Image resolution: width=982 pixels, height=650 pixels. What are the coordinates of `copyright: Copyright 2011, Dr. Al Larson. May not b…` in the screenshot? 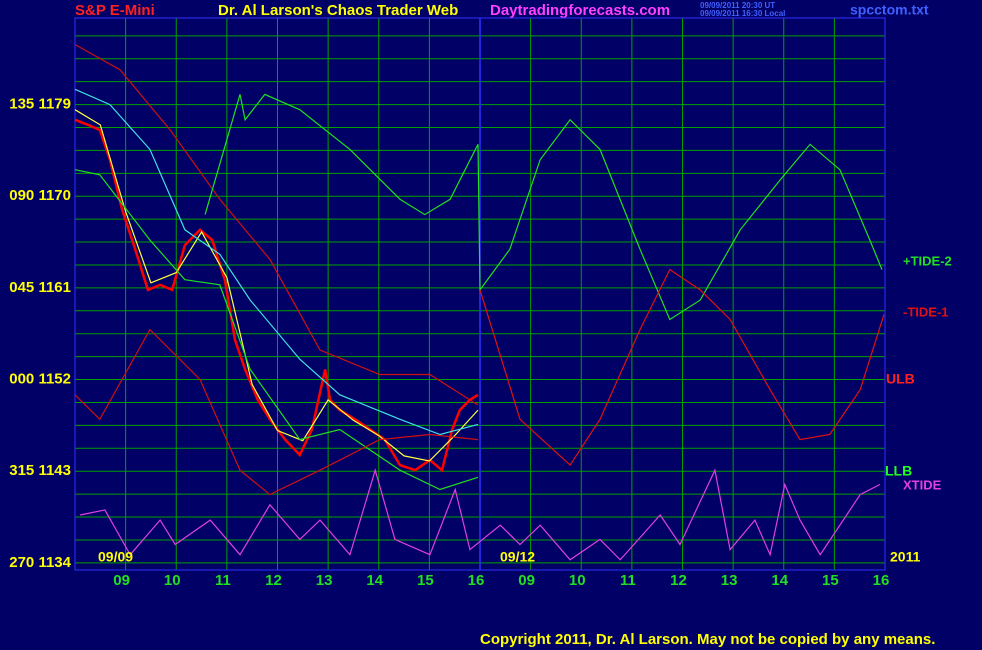 It's located at (707, 639).